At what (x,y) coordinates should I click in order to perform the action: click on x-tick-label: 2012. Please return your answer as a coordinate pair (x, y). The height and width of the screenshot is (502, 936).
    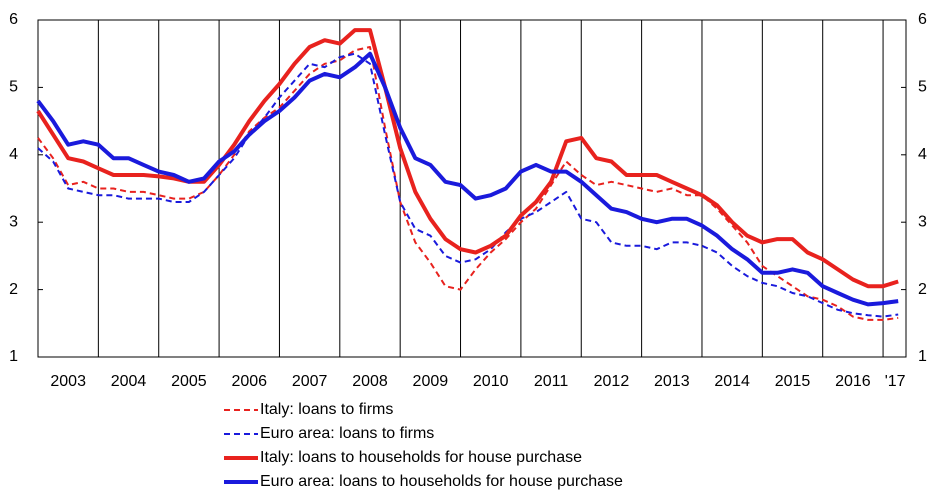
    Looking at the image, I should click on (612, 381).